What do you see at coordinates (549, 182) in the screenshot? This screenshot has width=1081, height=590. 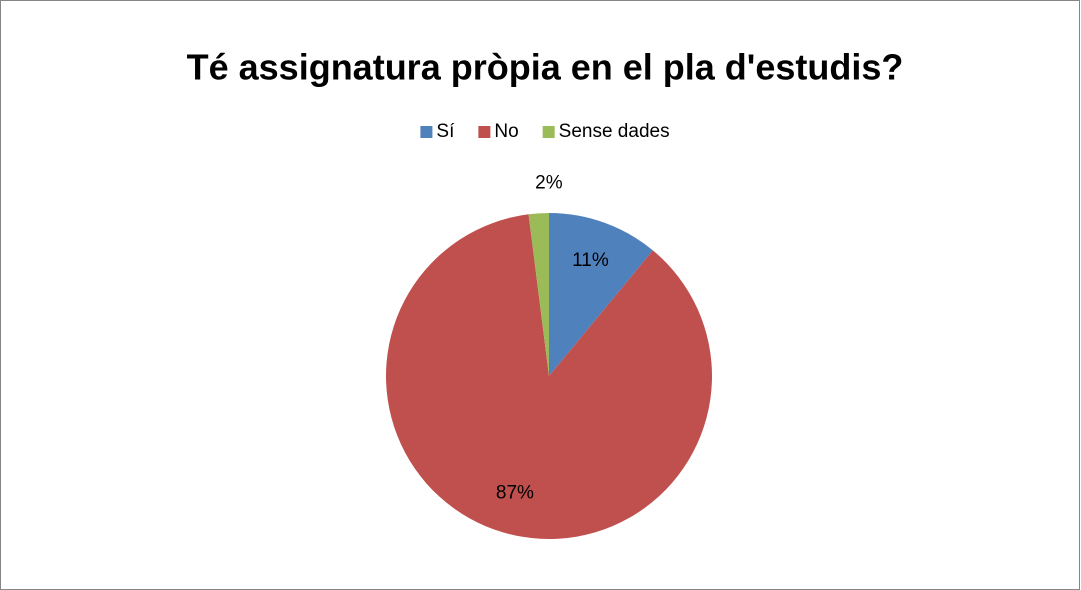 I see `data-label: 2%` at bounding box center [549, 182].